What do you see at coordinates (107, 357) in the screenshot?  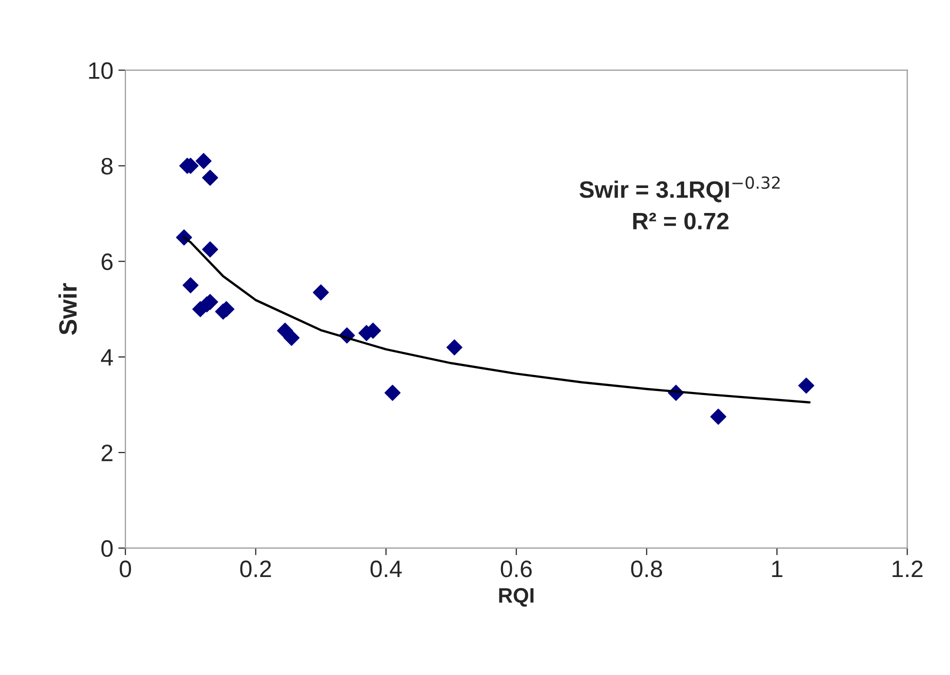 I see `y-tick-label: 4` at bounding box center [107, 357].